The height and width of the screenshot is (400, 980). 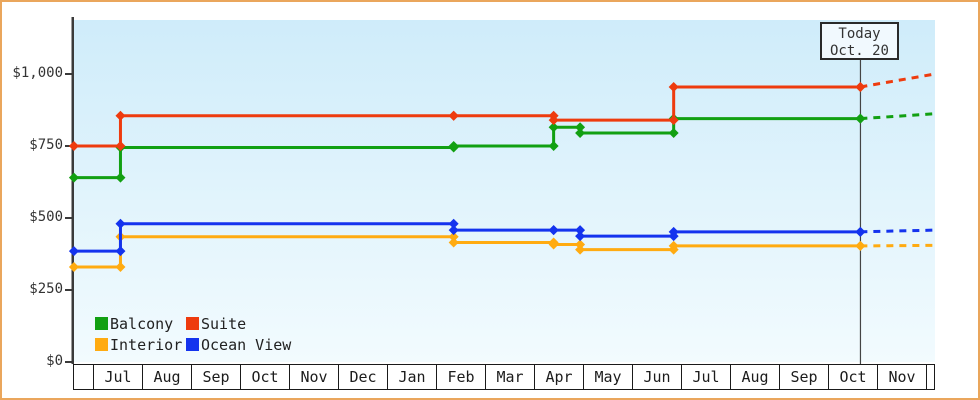 What do you see at coordinates (859, 34) in the screenshot?
I see `today-annotation-title: Today` at bounding box center [859, 34].